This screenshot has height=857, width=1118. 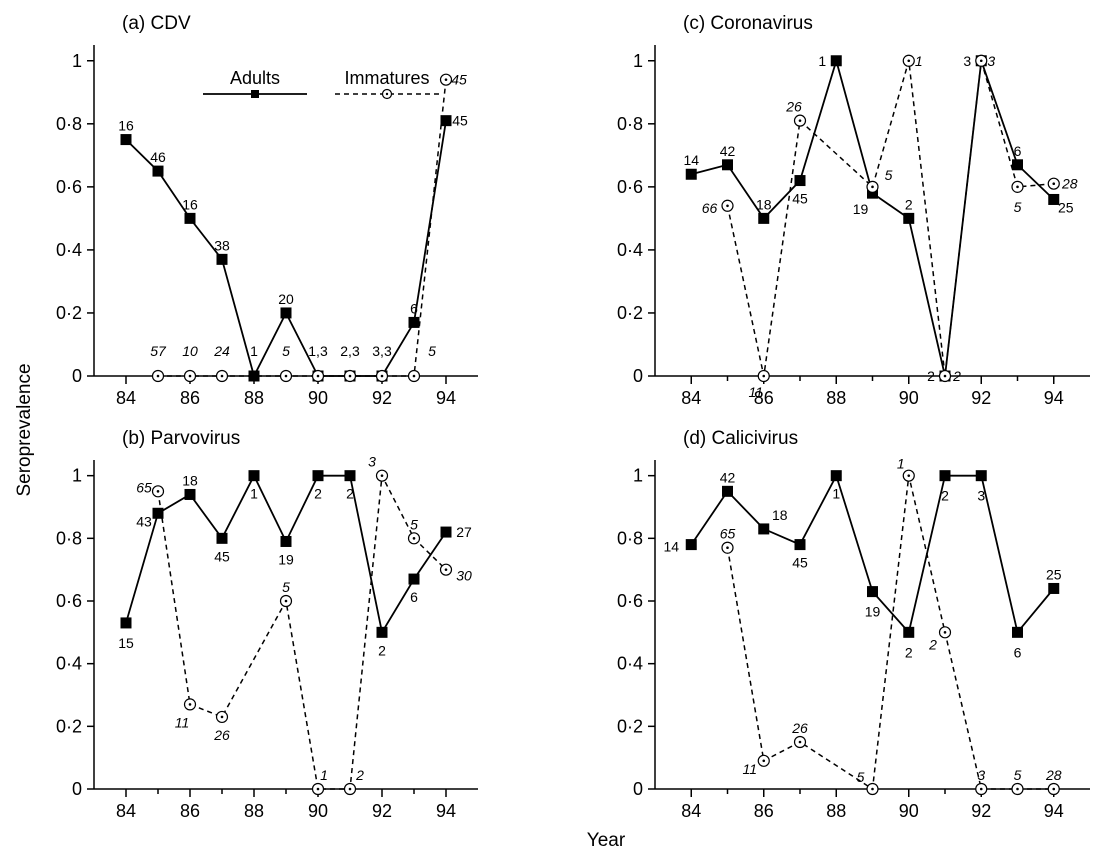 I want to click on legend-label-immatures: Immatures, so click(x=386, y=78).